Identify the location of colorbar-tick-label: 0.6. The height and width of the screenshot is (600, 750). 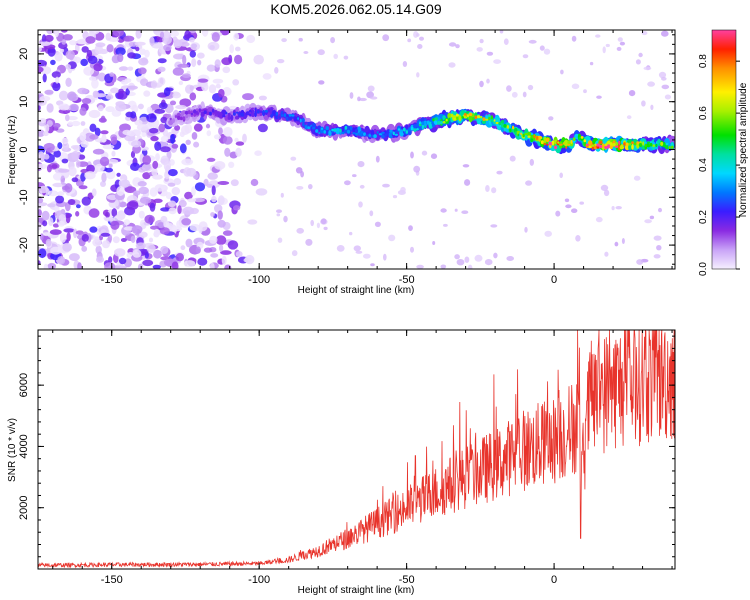
(703, 113).